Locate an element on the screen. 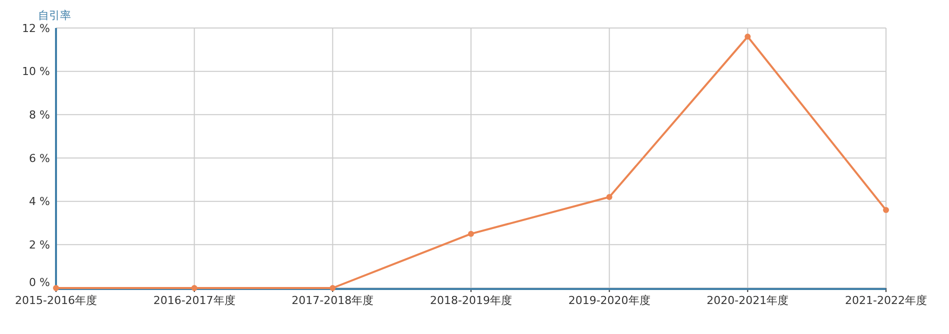 This screenshot has height=334, width=949. x-tick-label: 2018-2019年度 is located at coordinates (471, 300).